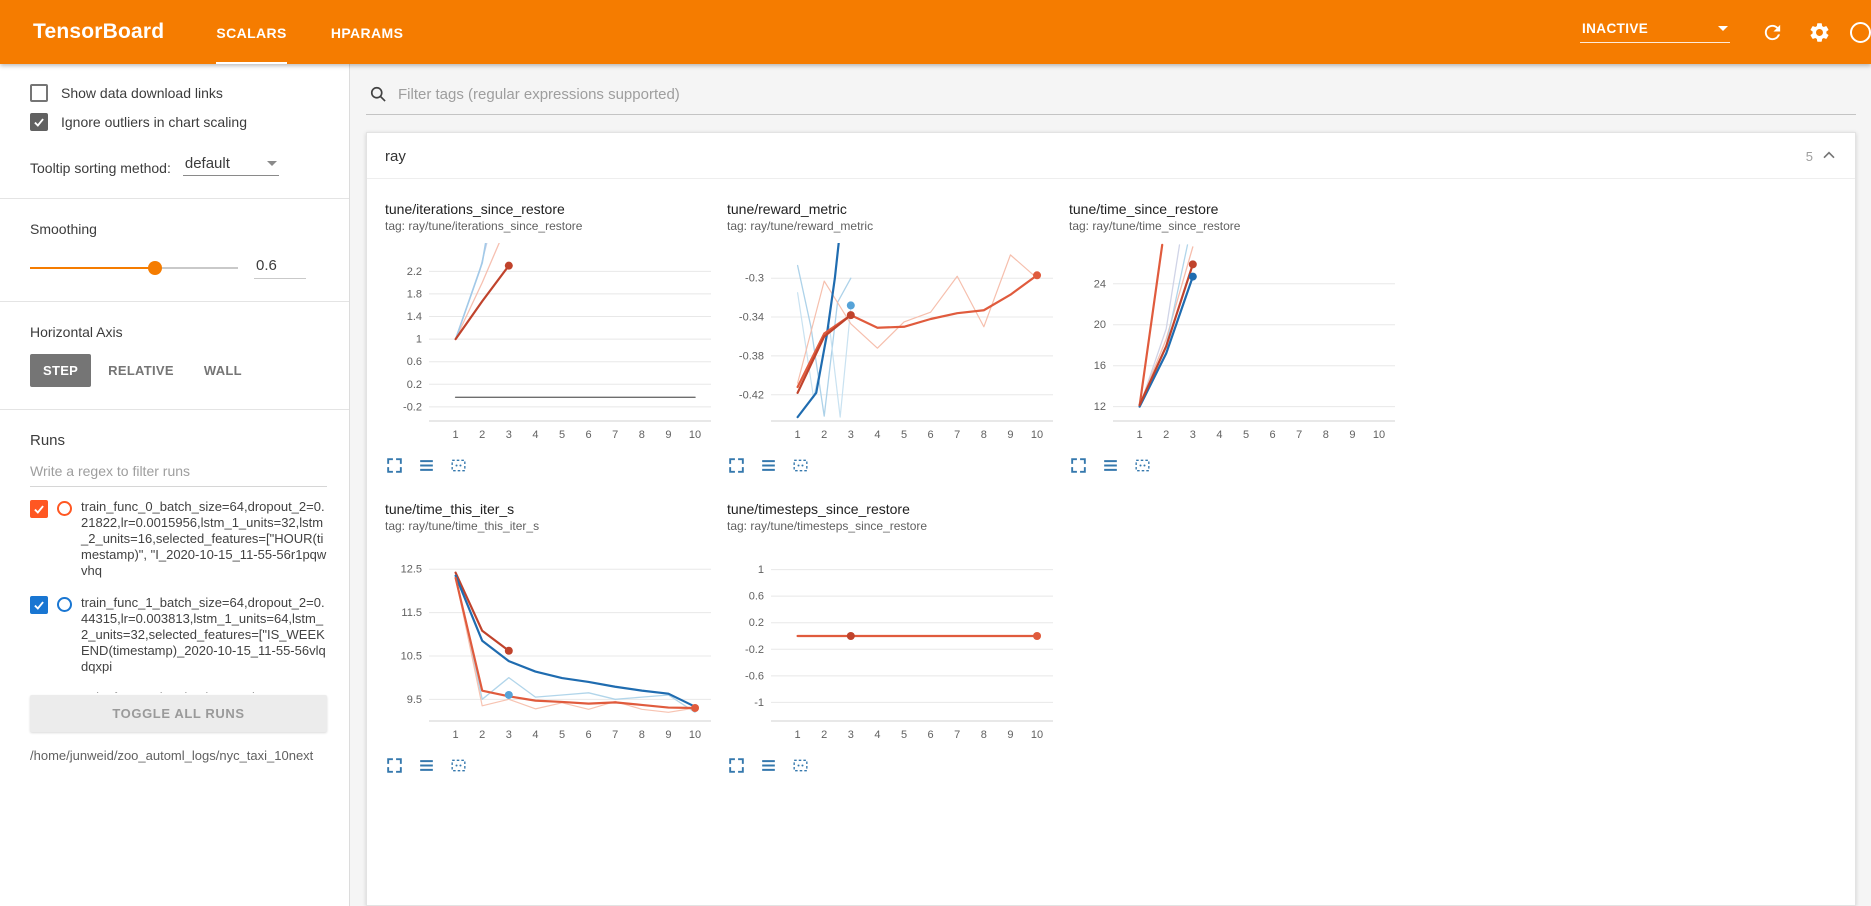 The width and height of the screenshot is (1871, 906). What do you see at coordinates (414, 700) in the screenshot?
I see `svg-text: 9.5` at bounding box center [414, 700].